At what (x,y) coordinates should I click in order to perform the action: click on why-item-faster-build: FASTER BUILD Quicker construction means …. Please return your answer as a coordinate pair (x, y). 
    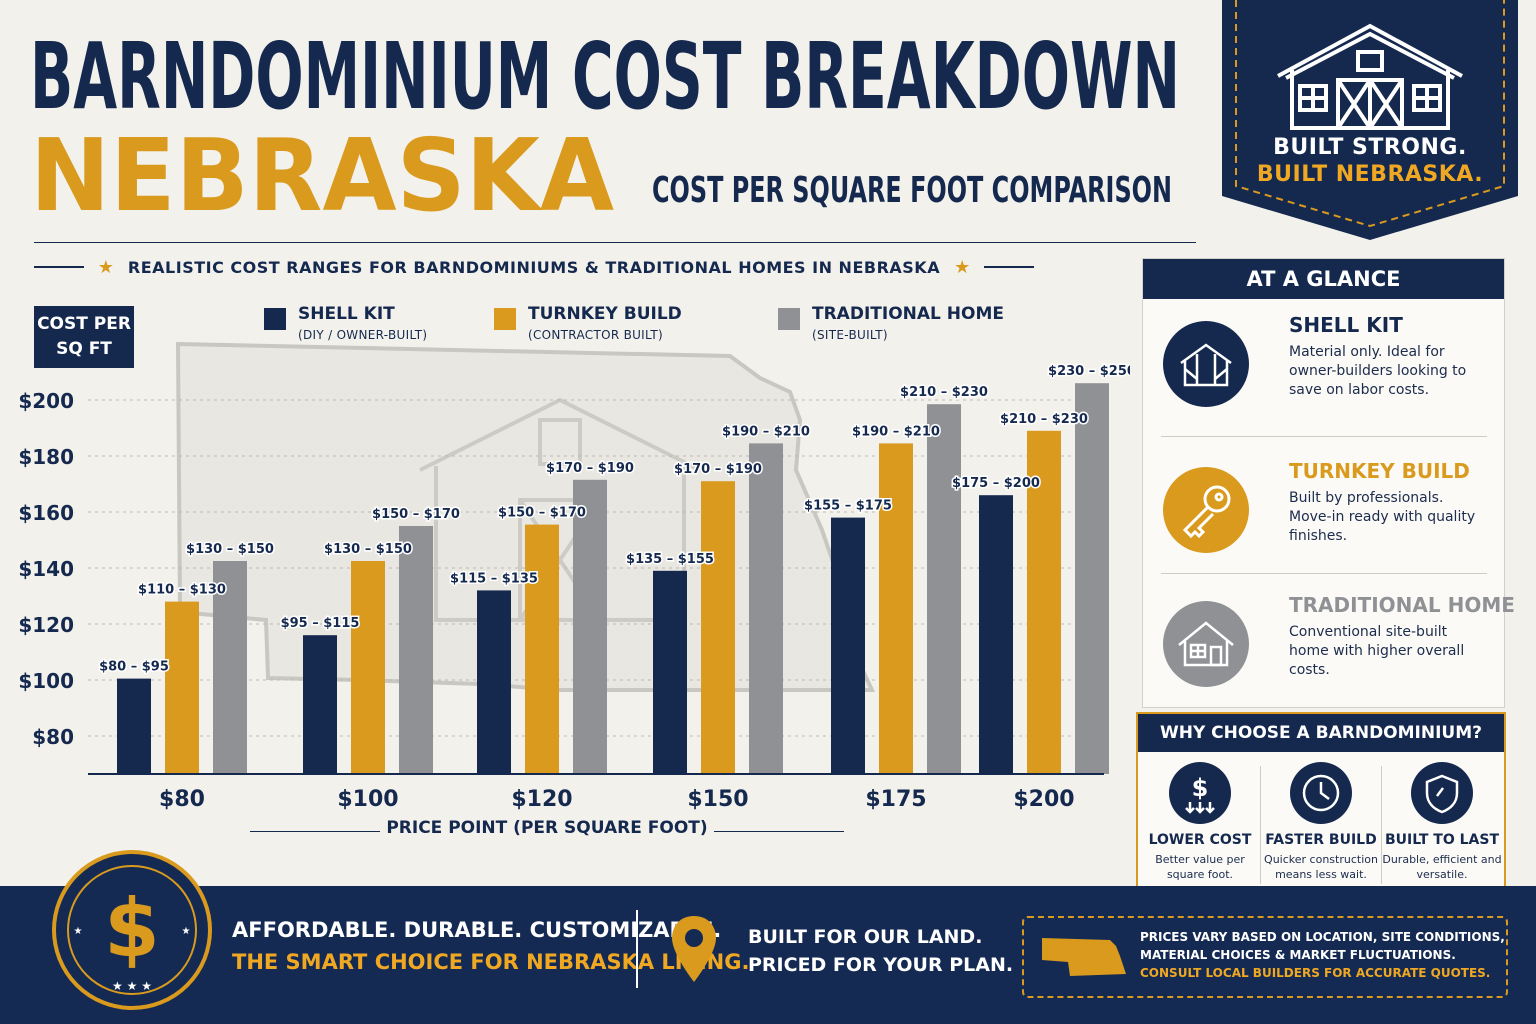
    Looking at the image, I should click on (1321, 827).